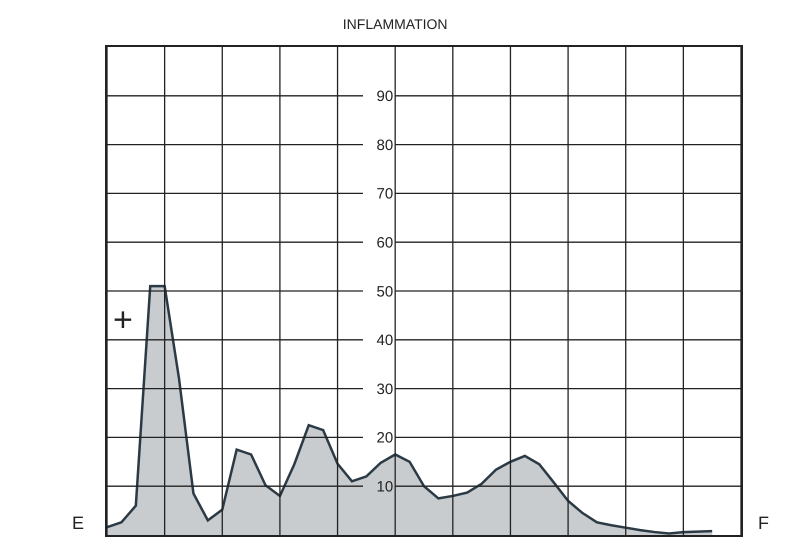 This screenshot has height=538, width=791. Describe the element at coordinates (385, 438) in the screenshot. I see `y-tick-label: 20` at that location.